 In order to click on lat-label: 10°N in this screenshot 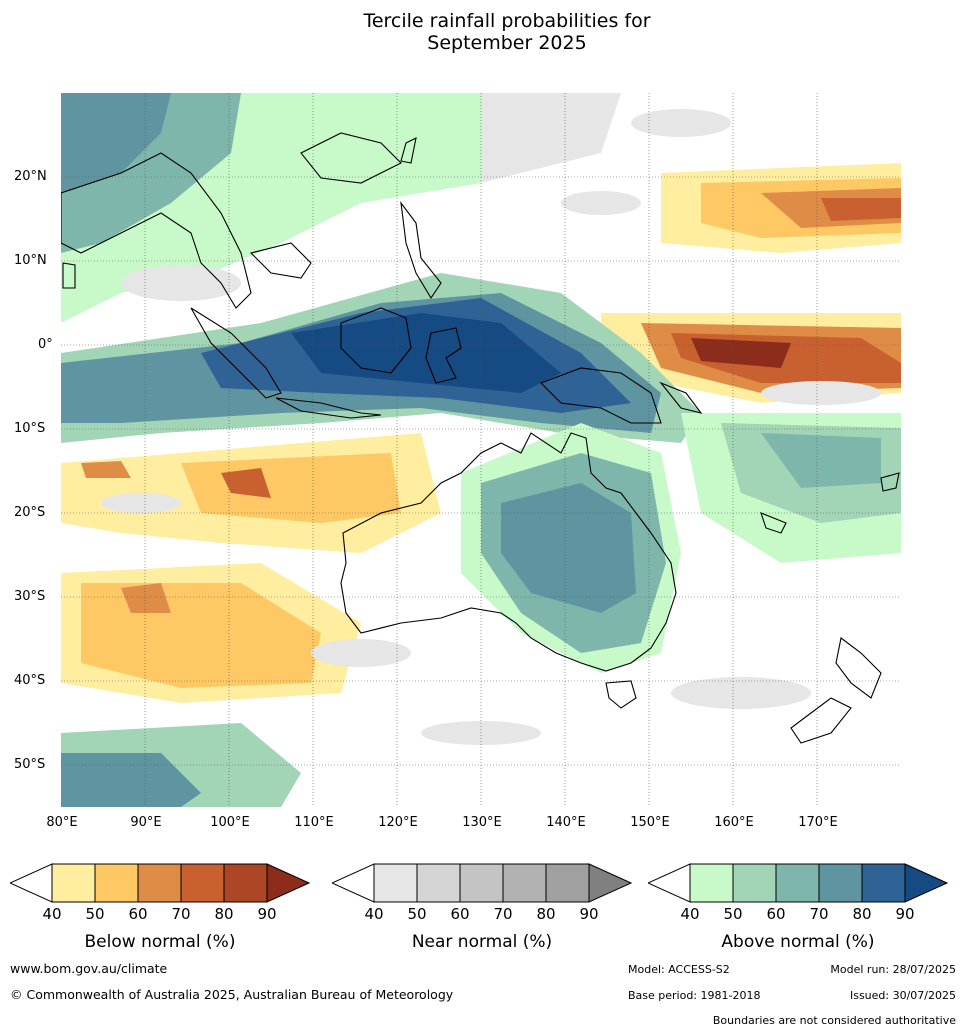, I will do `click(30, 260)`.